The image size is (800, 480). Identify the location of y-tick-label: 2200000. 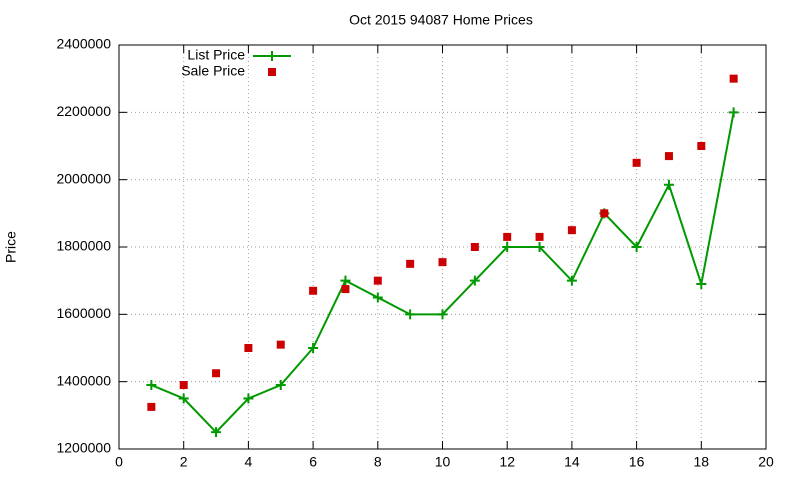
(83, 111).